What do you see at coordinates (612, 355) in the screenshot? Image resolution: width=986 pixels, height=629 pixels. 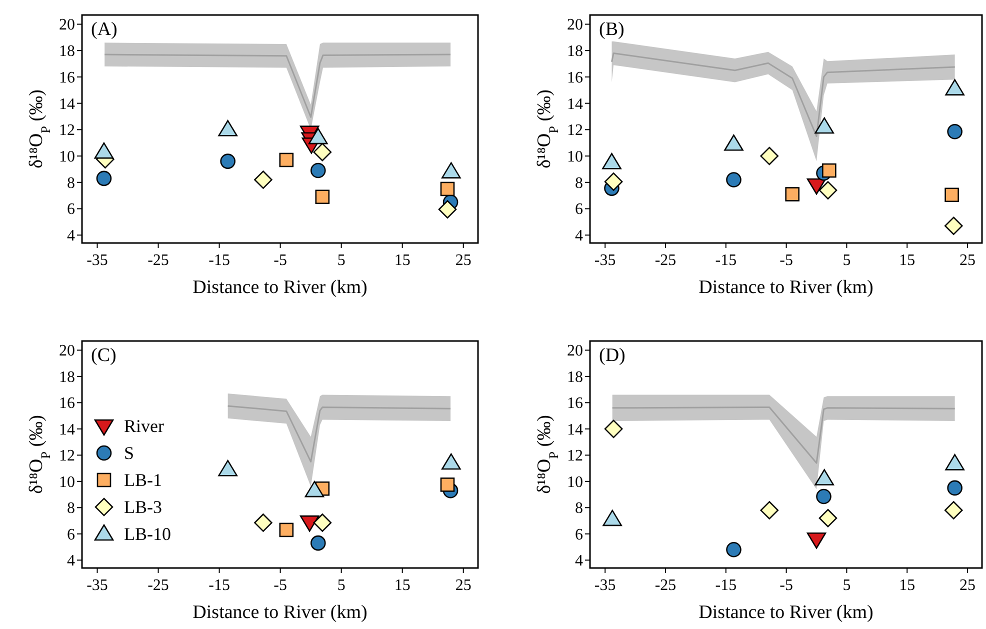 I see `chart-title: (D)` at bounding box center [612, 355].